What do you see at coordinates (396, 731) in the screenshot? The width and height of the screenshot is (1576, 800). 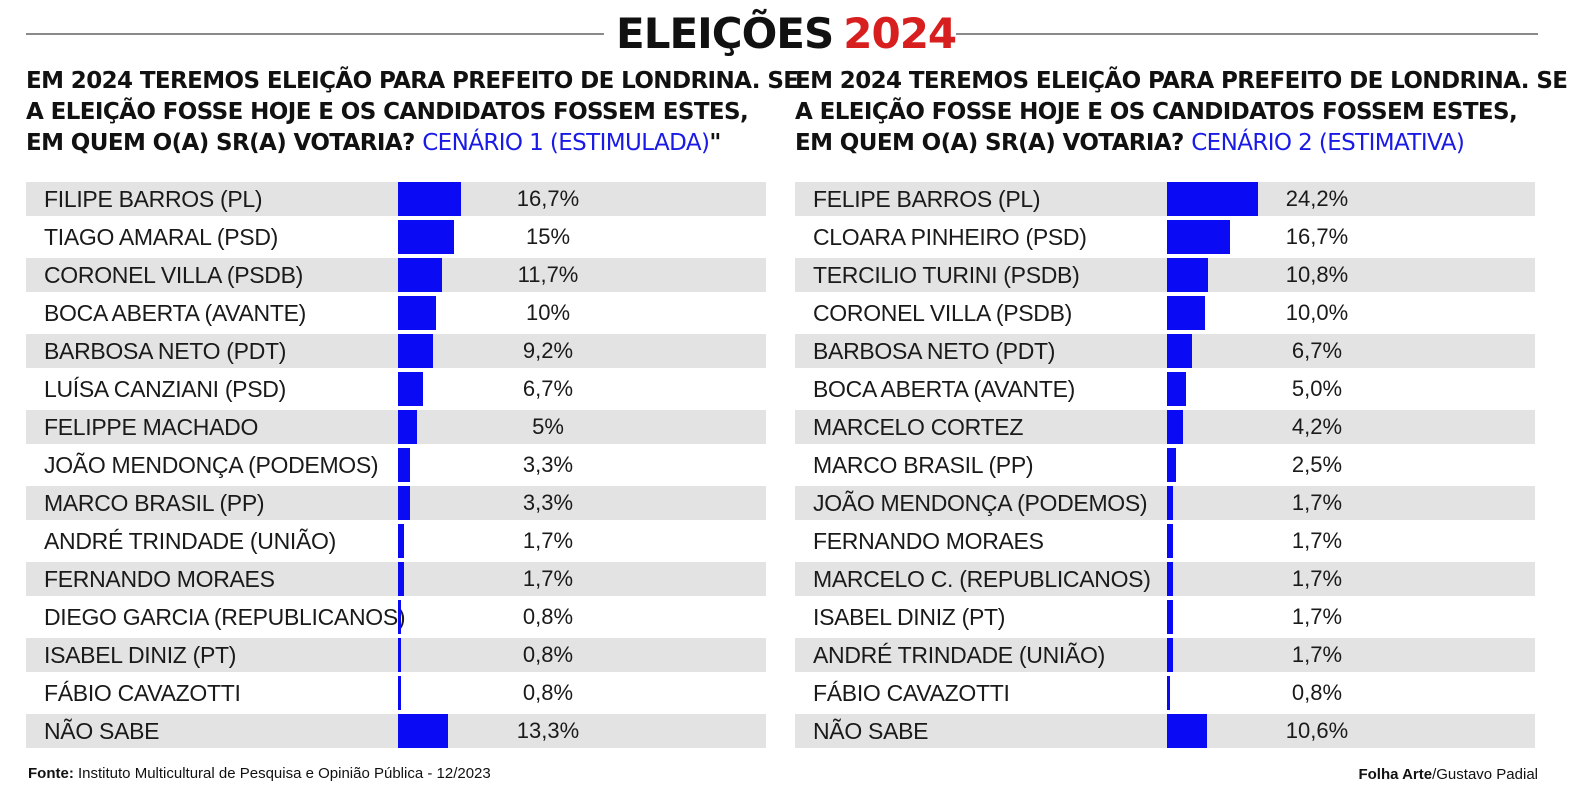 I see `chart-row: NÃO SABE 13,3%` at bounding box center [396, 731].